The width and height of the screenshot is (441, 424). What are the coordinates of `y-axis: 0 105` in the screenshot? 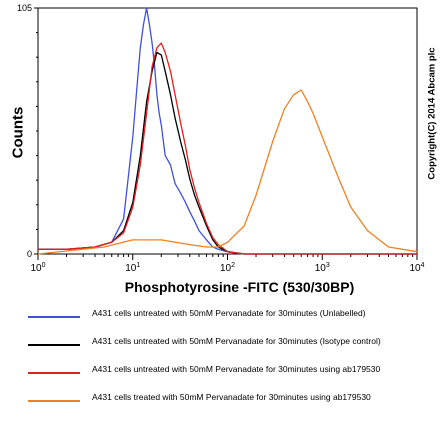 It's located at (27, 131).